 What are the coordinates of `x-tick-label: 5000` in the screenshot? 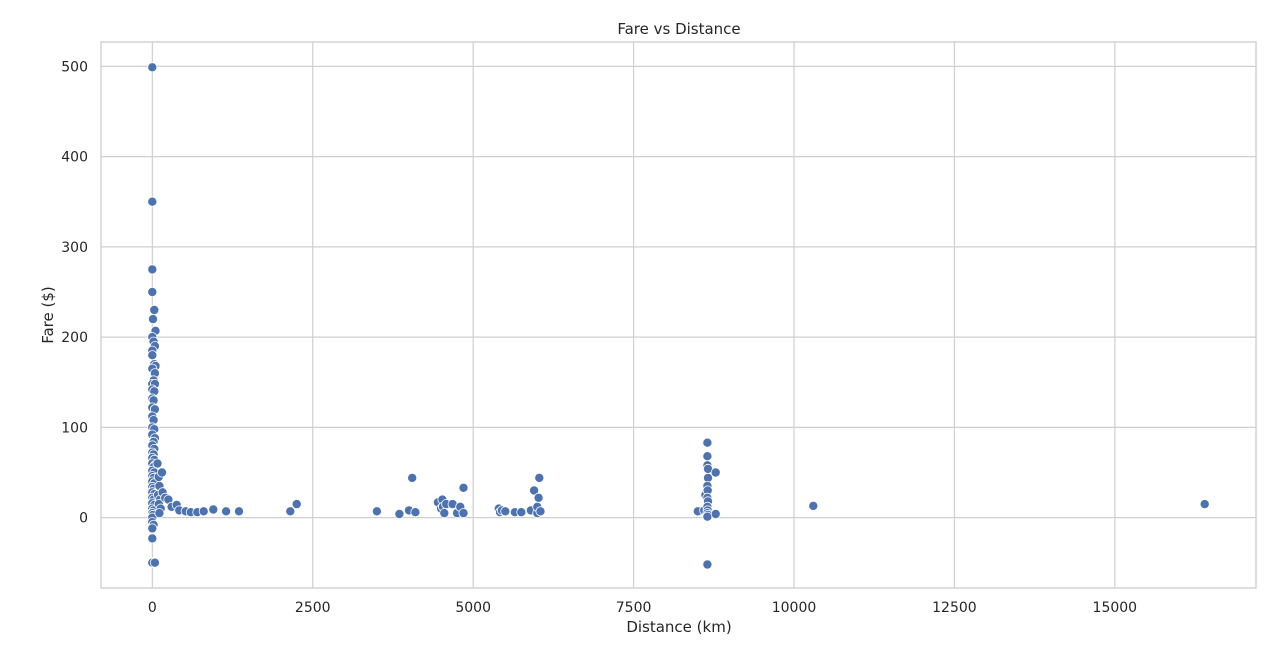 It's located at (473, 608).